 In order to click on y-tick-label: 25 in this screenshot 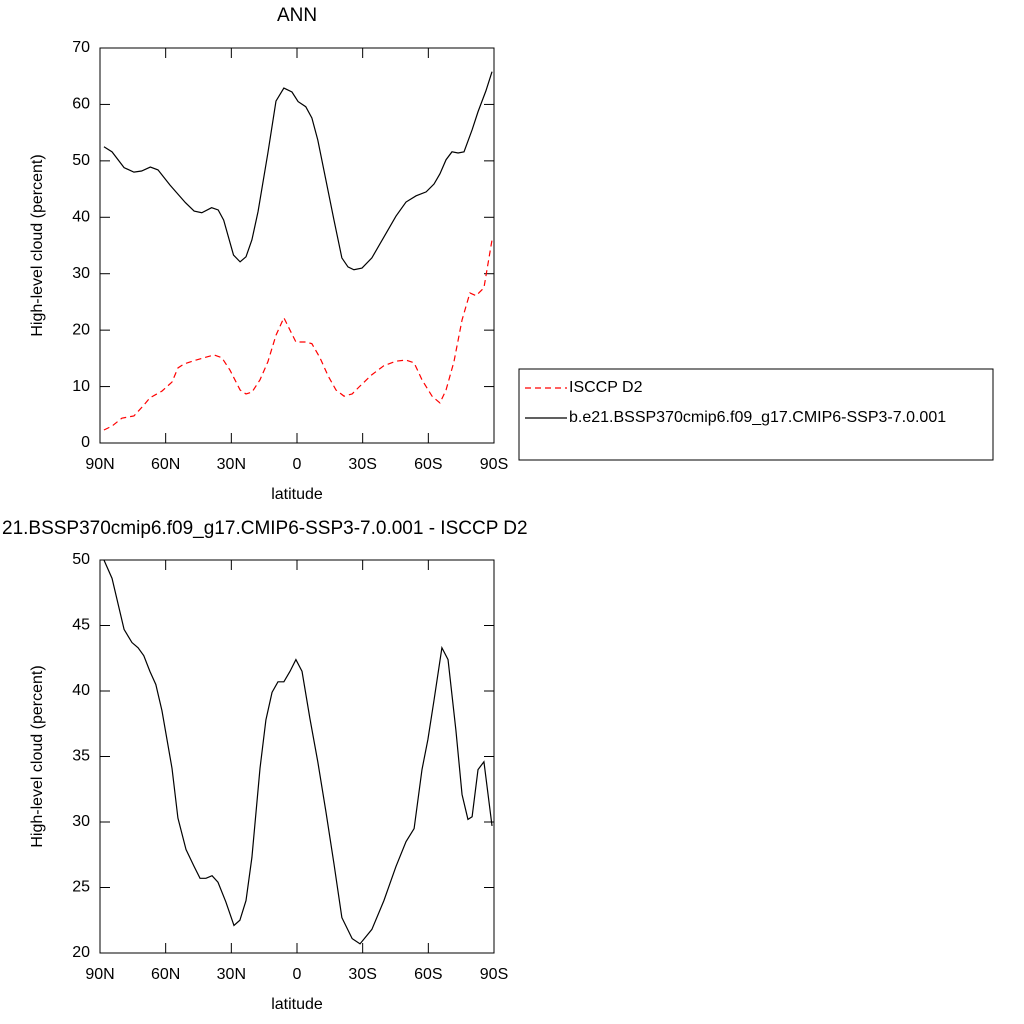, I will do `click(81, 887)`.